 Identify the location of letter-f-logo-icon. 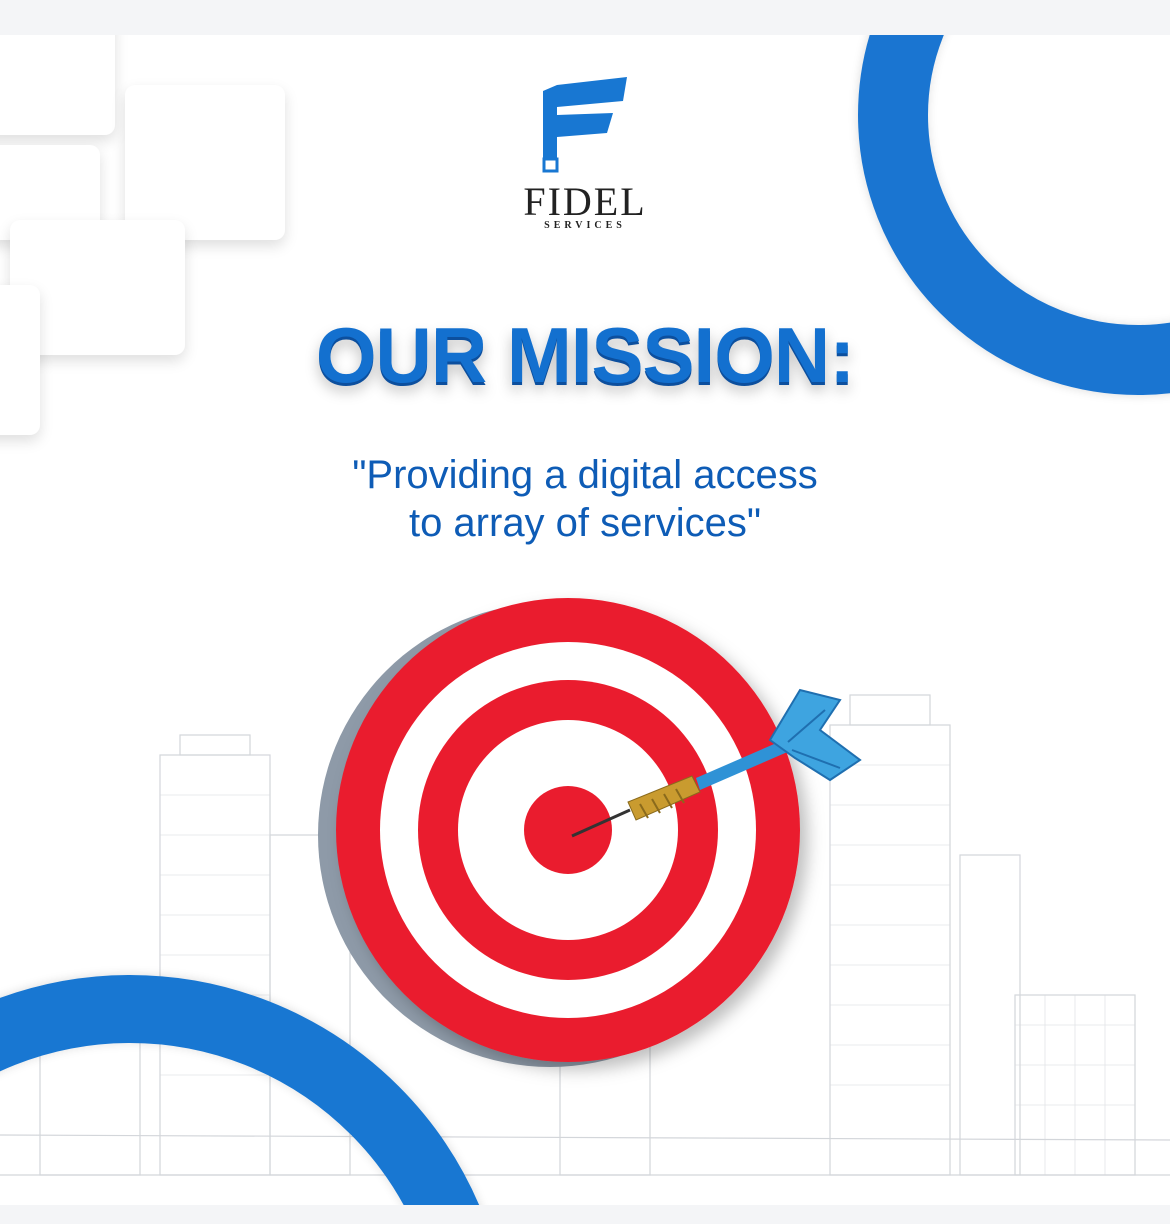
(584, 125).